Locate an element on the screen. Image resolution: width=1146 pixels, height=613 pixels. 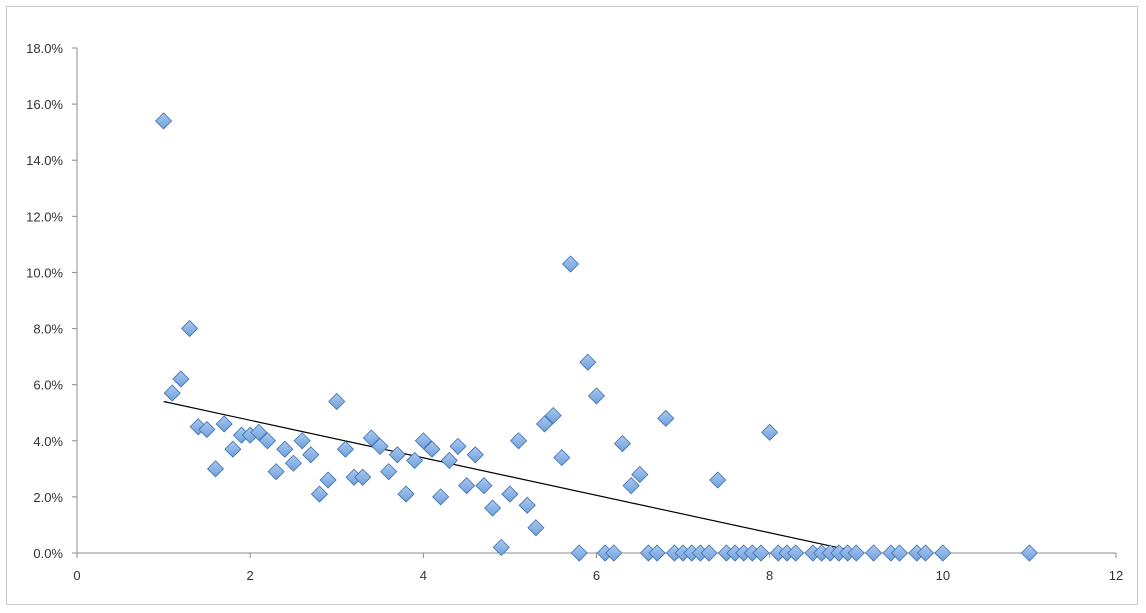
x-tick-label: 10 is located at coordinates (943, 575).